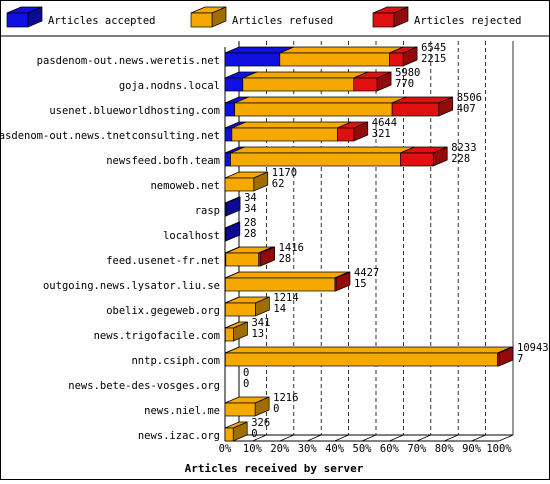 The width and height of the screenshot is (550, 484). What do you see at coordinates (236, 331) in the screenshot?
I see `bar-12-refused` at bounding box center [236, 331].